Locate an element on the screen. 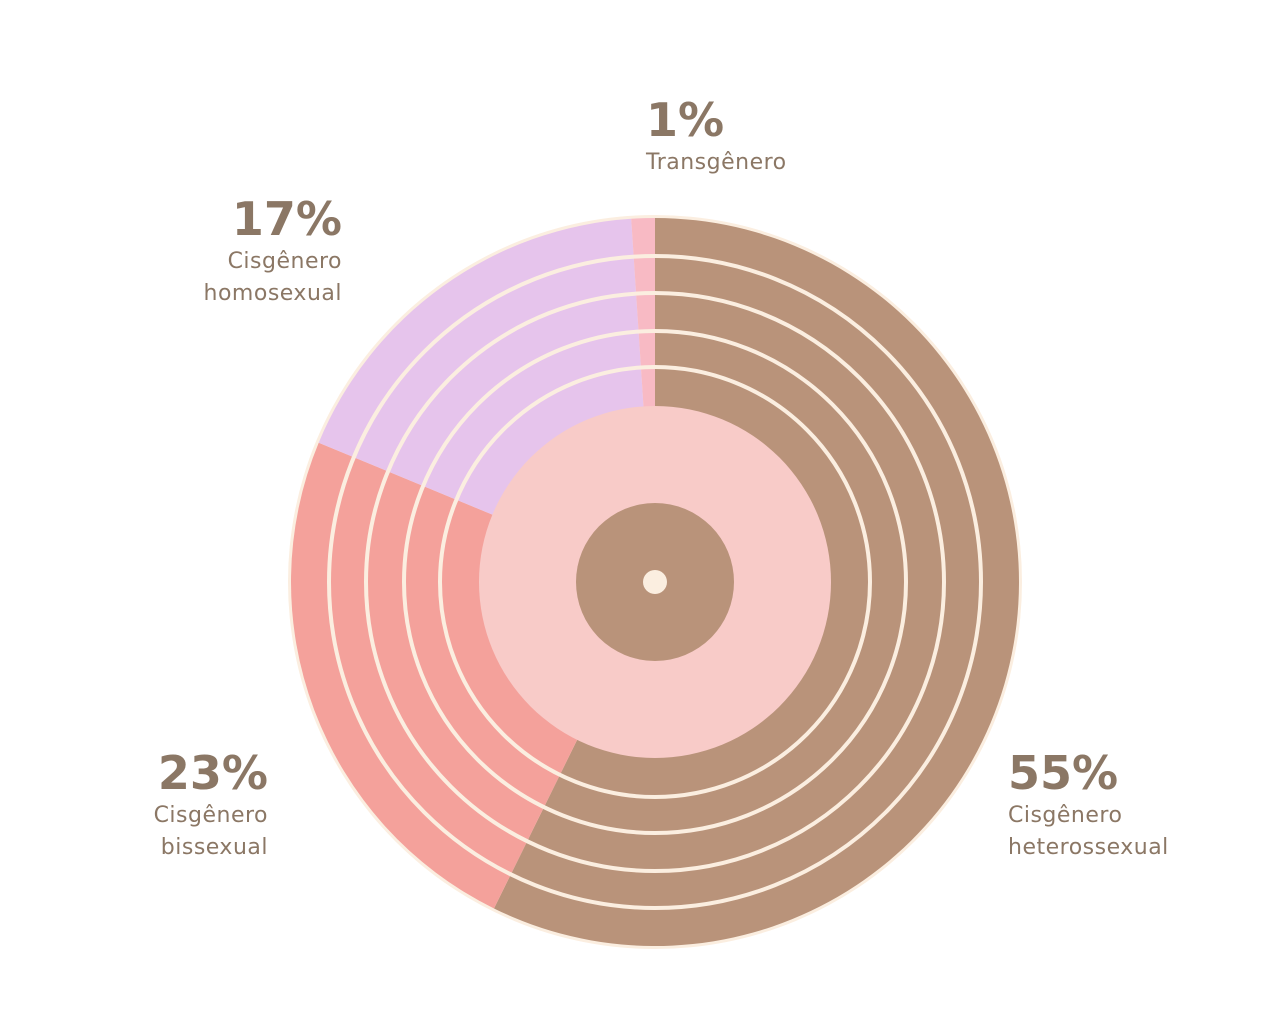  value-label: 17% is located at coordinates (286, 219).